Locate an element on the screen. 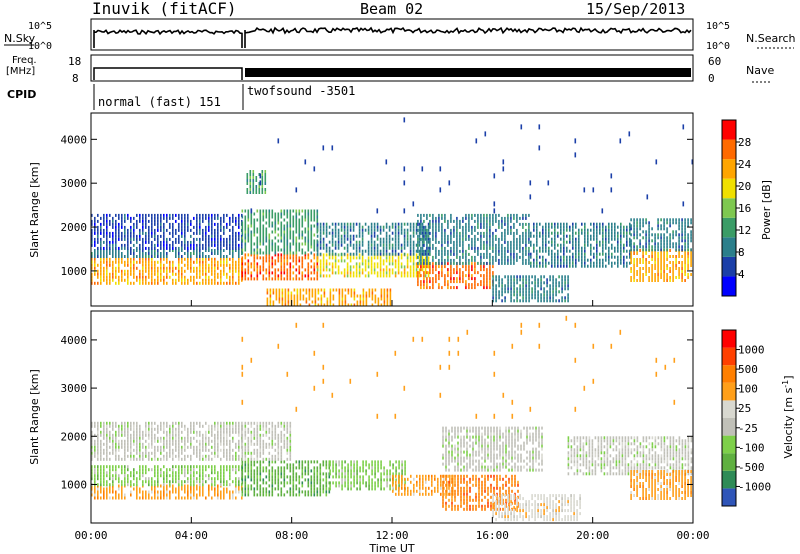 Image resolution: width=800 pixels, height=554 pixels. cpid-label: CPID is located at coordinates (21, 94).